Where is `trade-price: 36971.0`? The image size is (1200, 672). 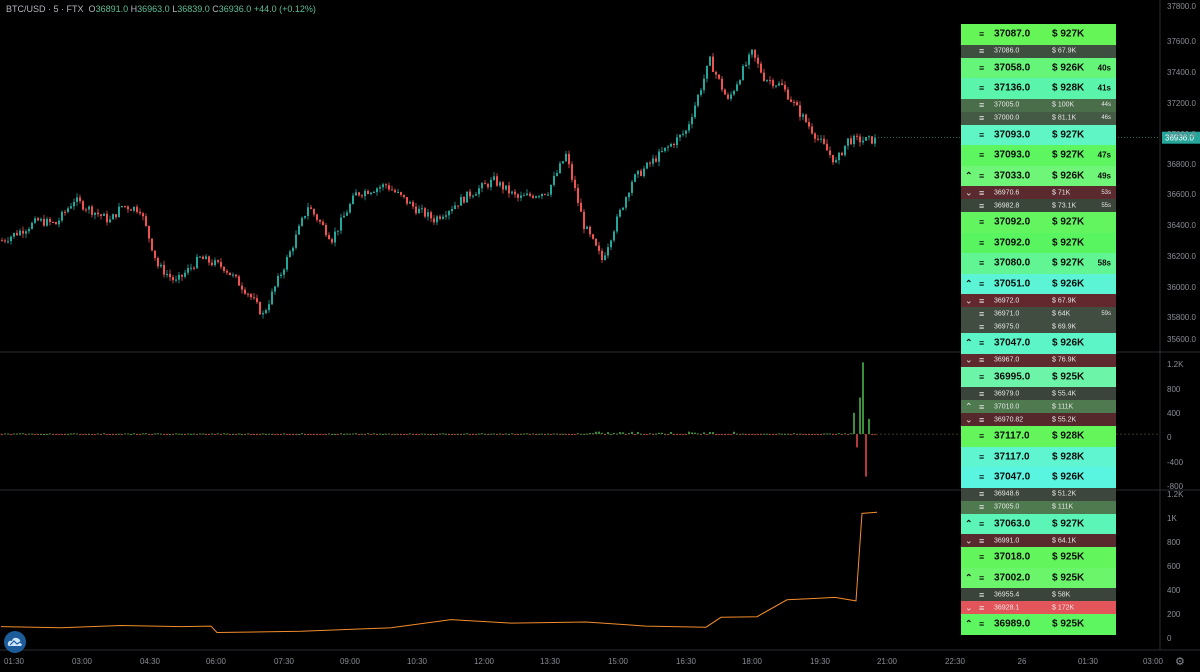
trade-price: 36971.0 is located at coordinates (1007, 313).